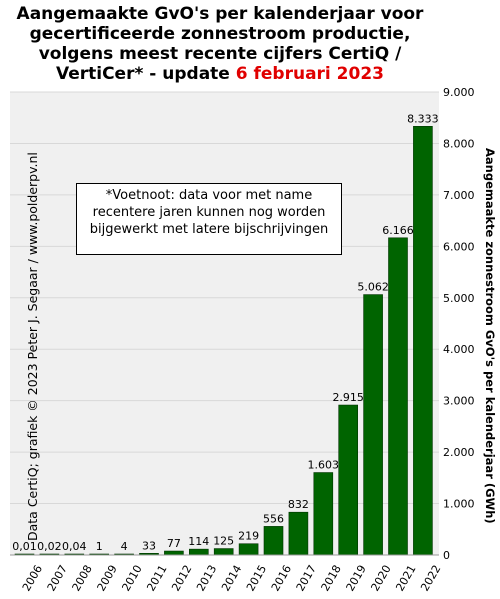  What do you see at coordinates (209, 229) in the screenshot?
I see `footnote-line-3: bijgewerkt met latere bijschrijvingen` at bounding box center [209, 229].